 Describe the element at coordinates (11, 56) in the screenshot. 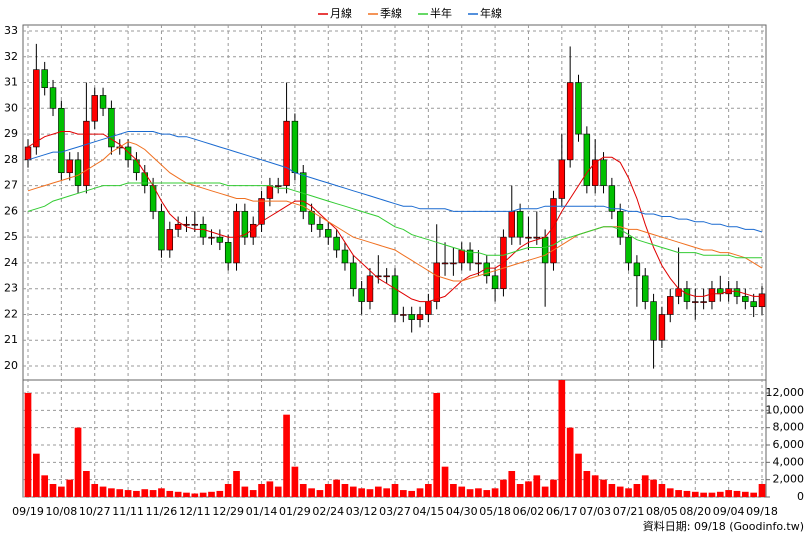

I see `y-tick-label: 32` at that location.